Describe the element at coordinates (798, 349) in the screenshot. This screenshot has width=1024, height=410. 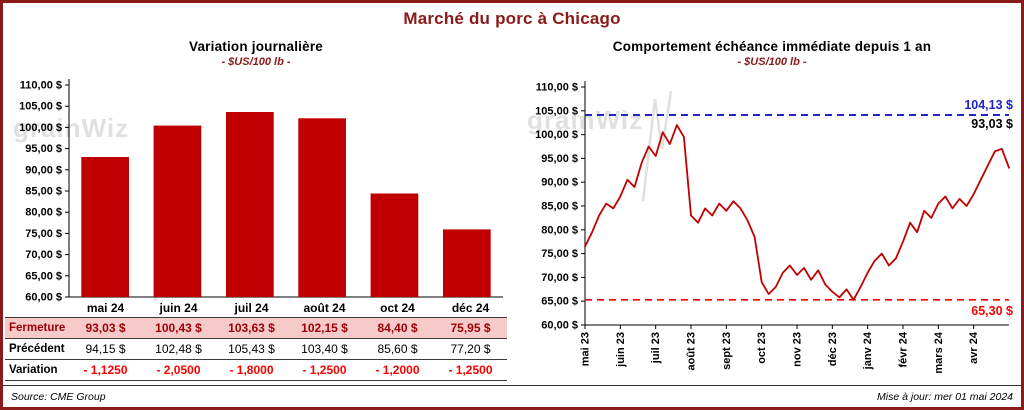
I see `x-tick-label: nov 23` at that location.